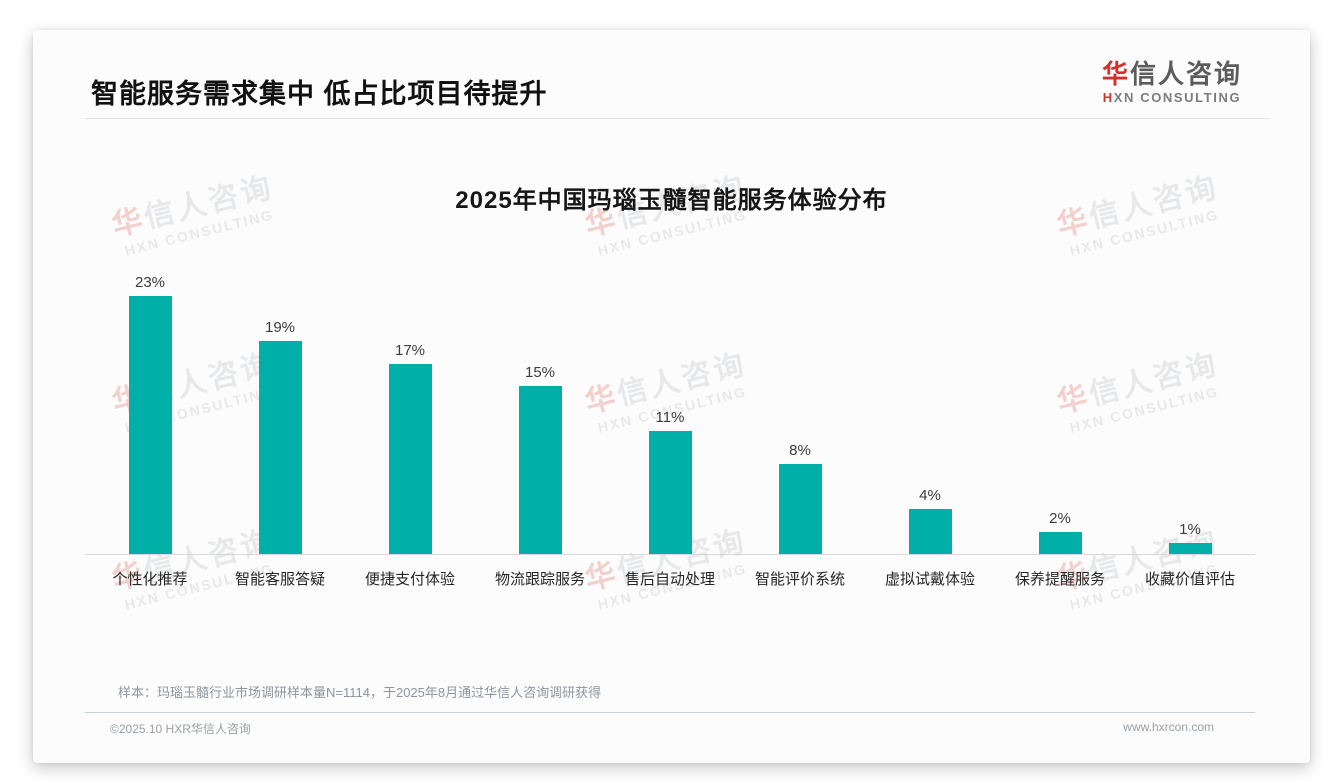 This screenshot has height=780, width=1340. Describe the element at coordinates (800, 397) in the screenshot. I see `bar-slot: 8%` at that location.